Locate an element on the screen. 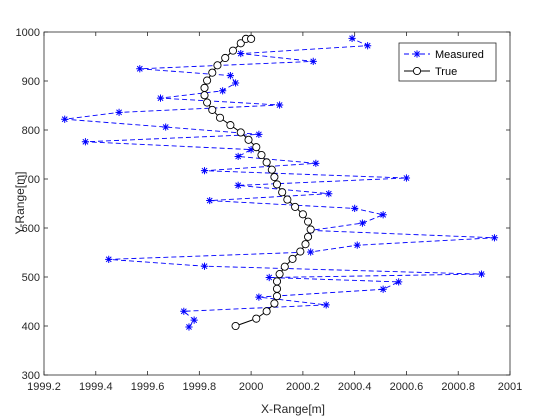  legend-label-measured: Measured is located at coordinates (459, 55).